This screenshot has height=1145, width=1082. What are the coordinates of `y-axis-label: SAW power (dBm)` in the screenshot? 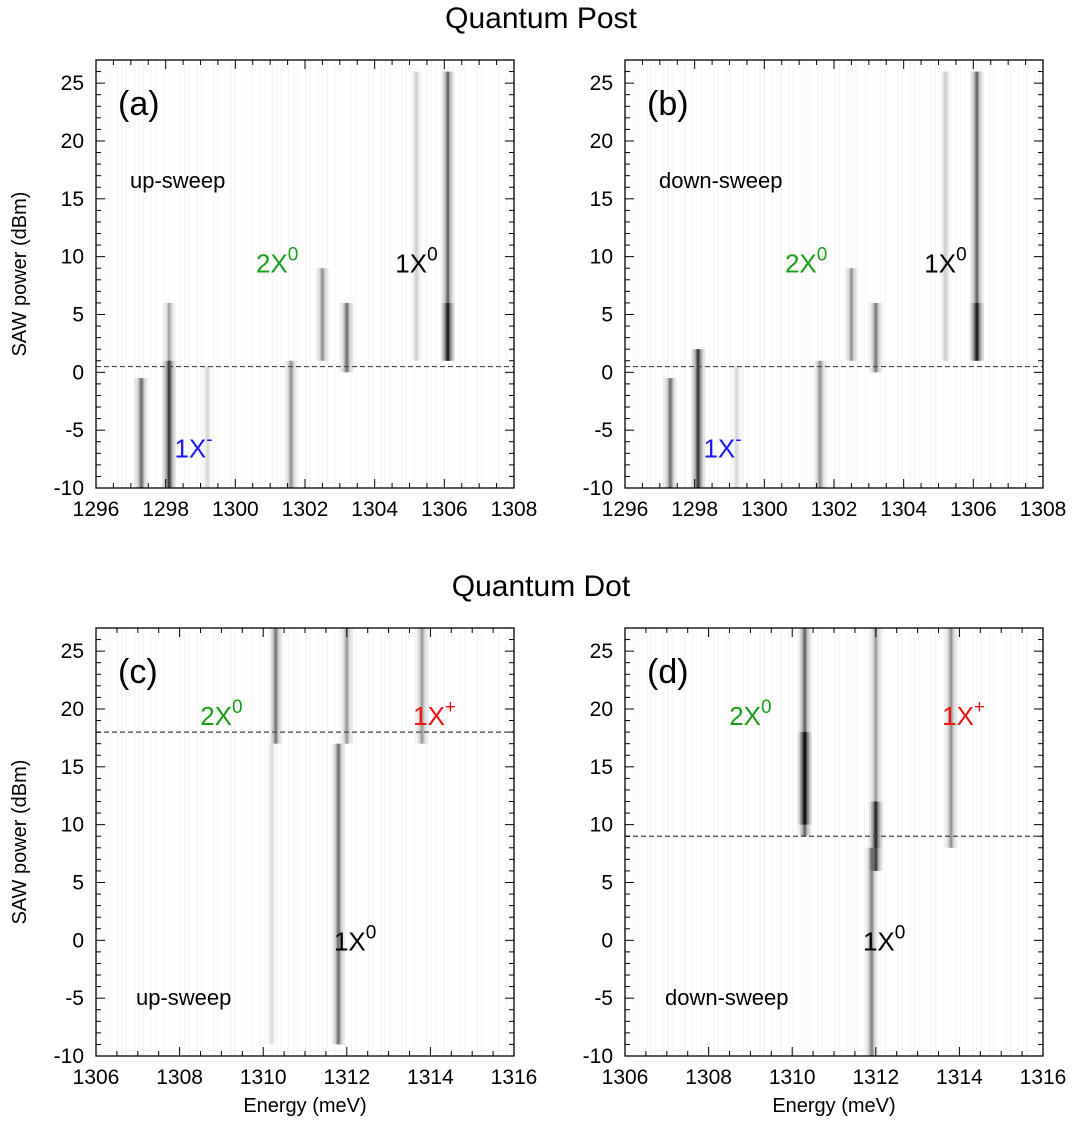 It's located at (20, 842).